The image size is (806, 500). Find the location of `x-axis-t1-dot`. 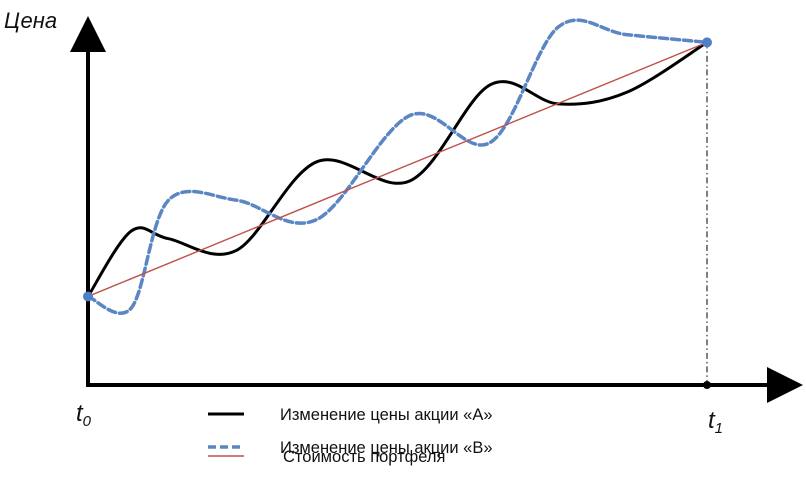

x-axis-t1-dot is located at coordinates (707, 385).